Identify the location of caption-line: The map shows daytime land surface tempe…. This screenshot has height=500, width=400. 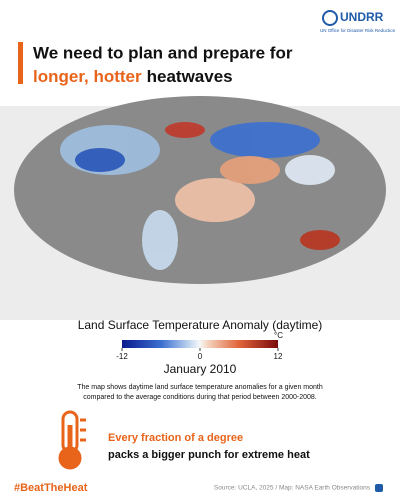
(200, 387).